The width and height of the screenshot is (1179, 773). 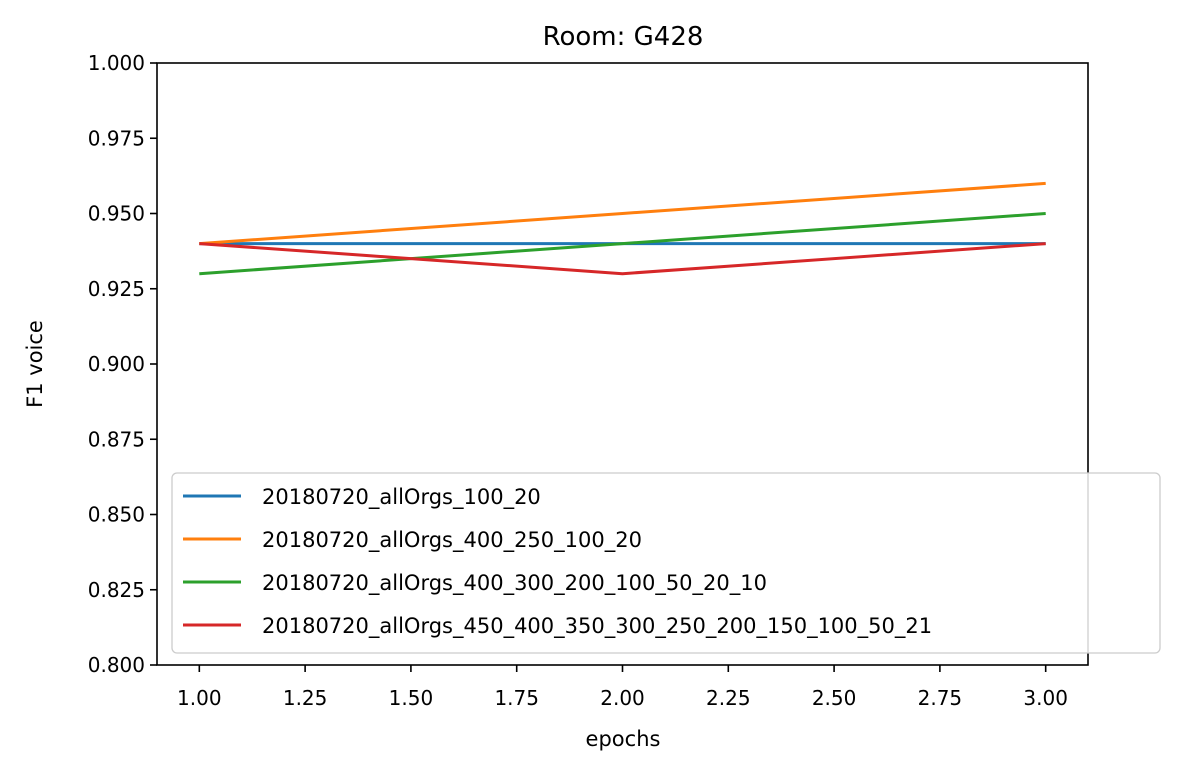 What do you see at coordinates (1045, 698) in the screenshot?
I see `x-tick-label: 3.00` at bounding box center [1045, 698].